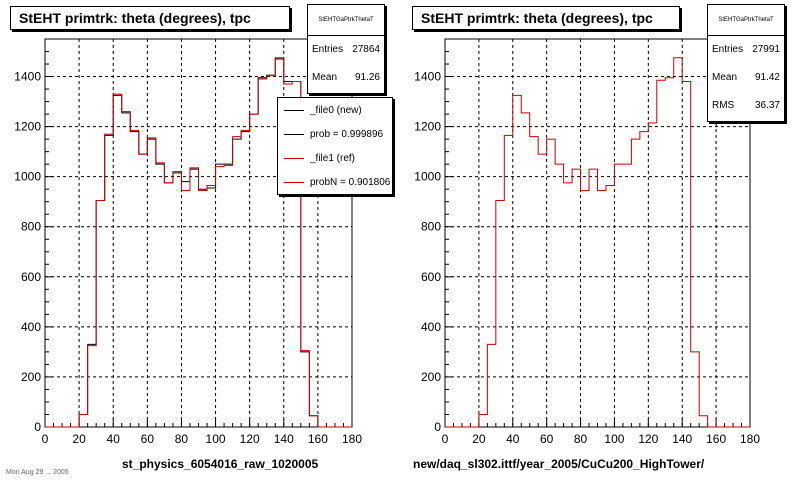  I want to click on panel-1-y-tick-label: 1200, so click(27, 127).